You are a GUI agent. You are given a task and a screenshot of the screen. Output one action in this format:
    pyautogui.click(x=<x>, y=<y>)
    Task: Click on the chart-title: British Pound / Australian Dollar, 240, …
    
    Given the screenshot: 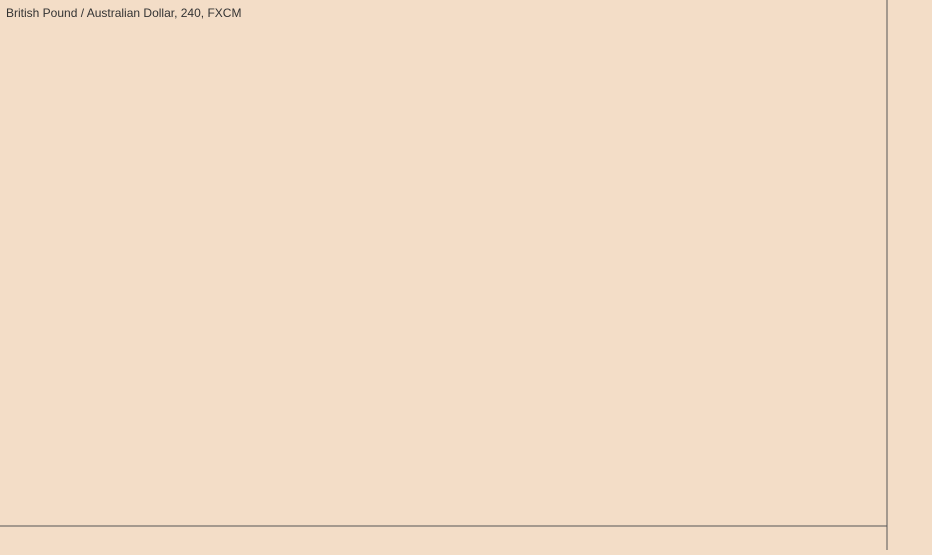 What is the action you would take?
    pyautogui.click(x=123, y=13)
    